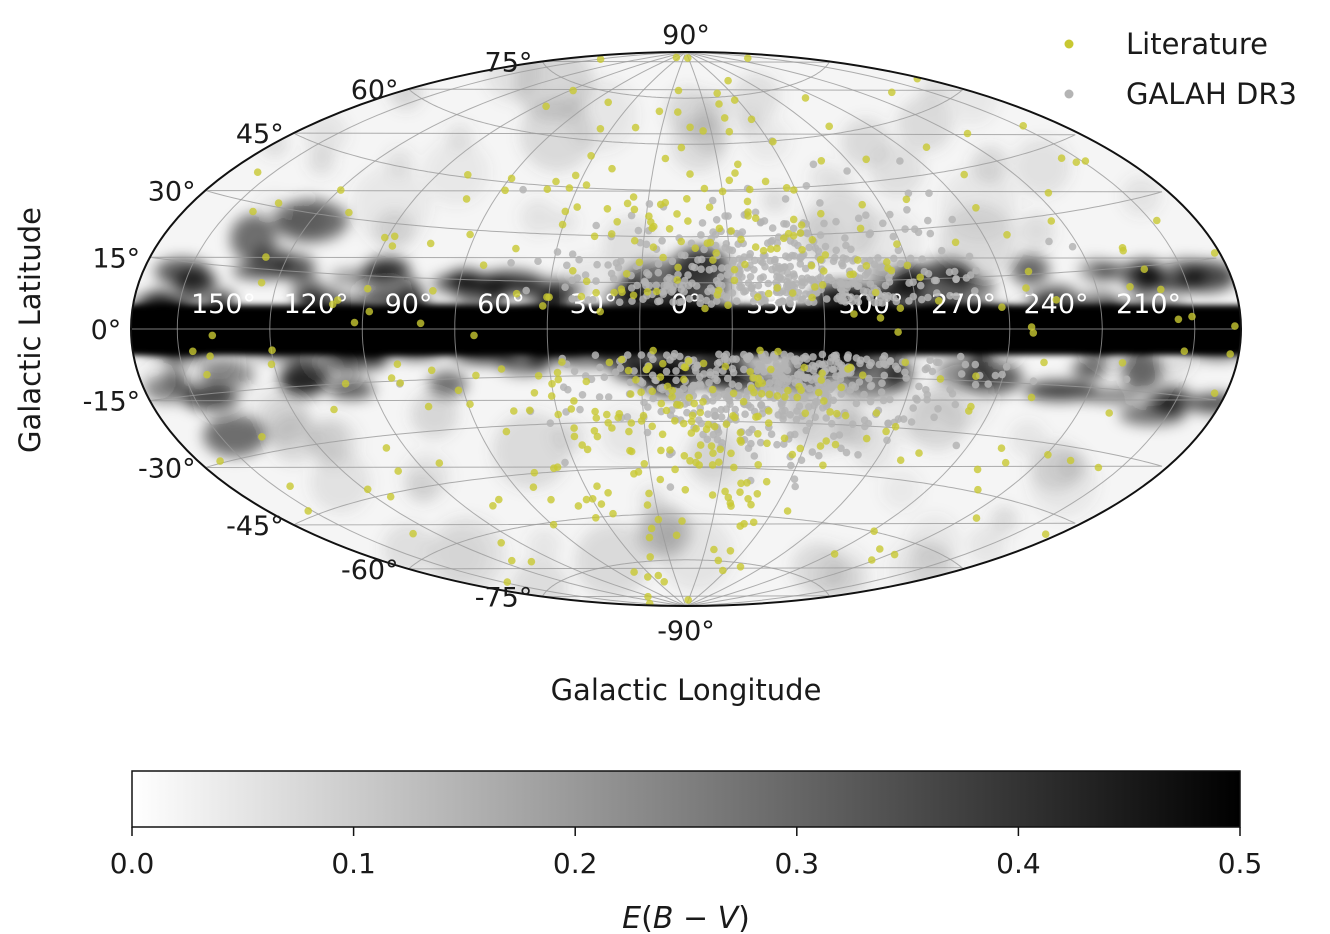  Describe the element at coordinates (1240, 863) in the screenshot. I see `colorbar-tick-label: 0.5` at that location.